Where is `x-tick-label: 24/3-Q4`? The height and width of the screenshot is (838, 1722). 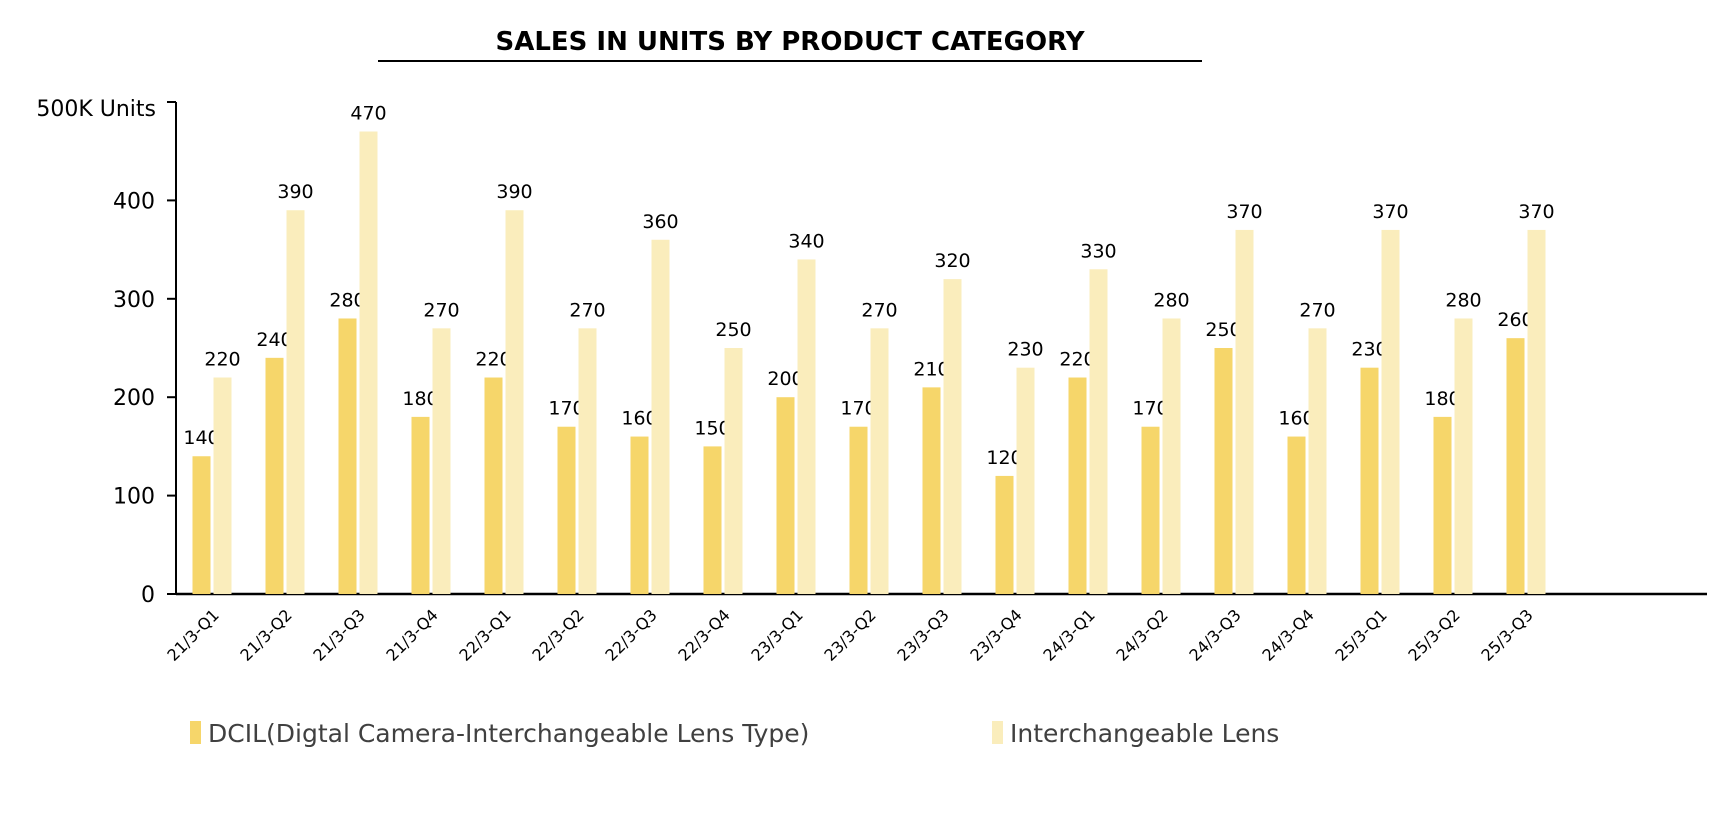 x-tick-label: 24/3-Q4 is located at coordinates (1287, 634).